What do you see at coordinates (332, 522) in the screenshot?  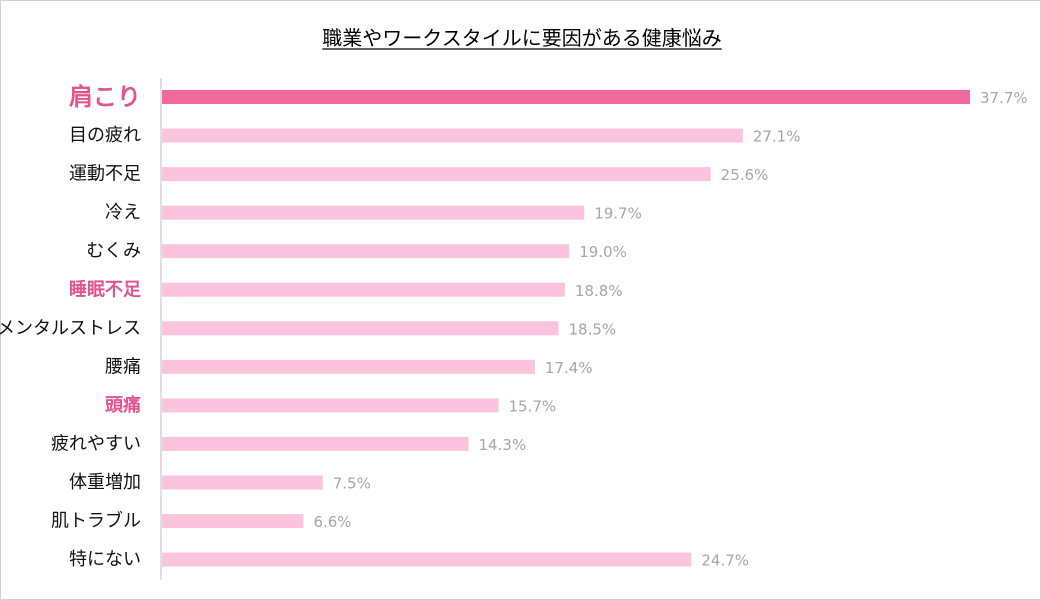 I see `value-label-11: 6.6%` at bounding box center [332, 522].